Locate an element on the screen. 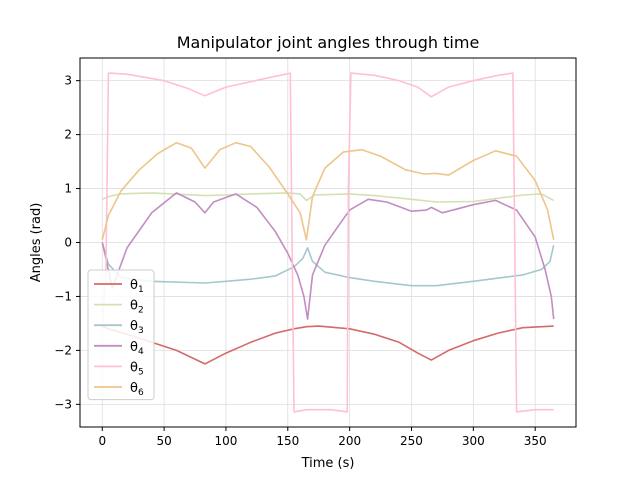  y-tick-label: −1 is located at coordinates (63, 296).